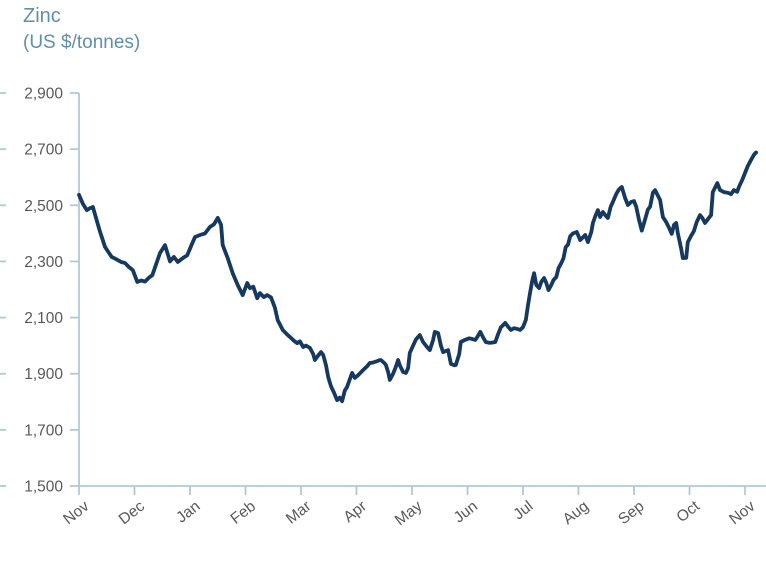  I want to click on x-axis-tick-label: Jun, so click(466, 512).